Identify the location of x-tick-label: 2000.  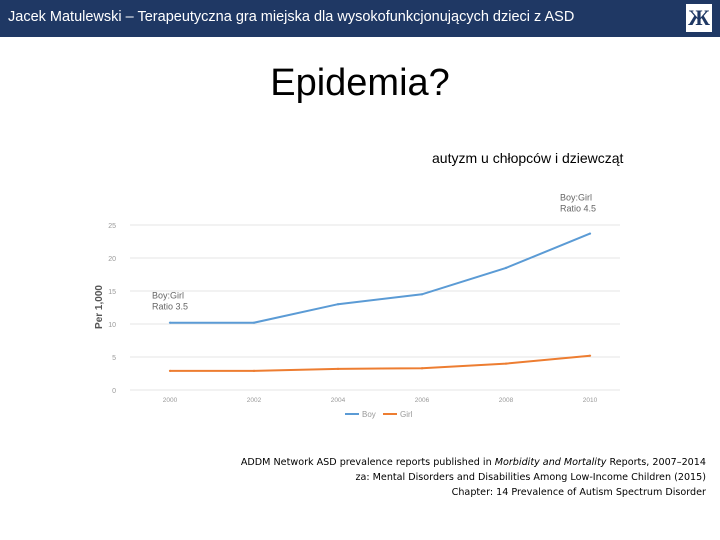
(170, 400).